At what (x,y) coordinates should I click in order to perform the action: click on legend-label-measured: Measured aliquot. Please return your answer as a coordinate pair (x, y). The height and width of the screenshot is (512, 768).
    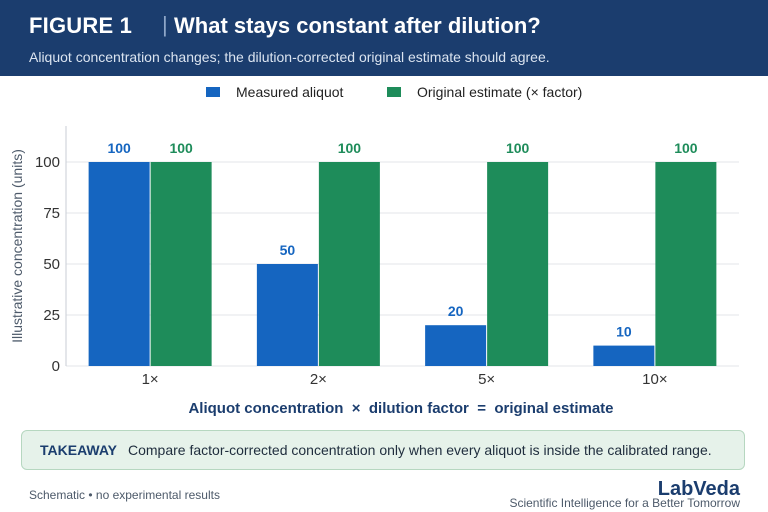
    Looking at the image, I should click on (290, 92).